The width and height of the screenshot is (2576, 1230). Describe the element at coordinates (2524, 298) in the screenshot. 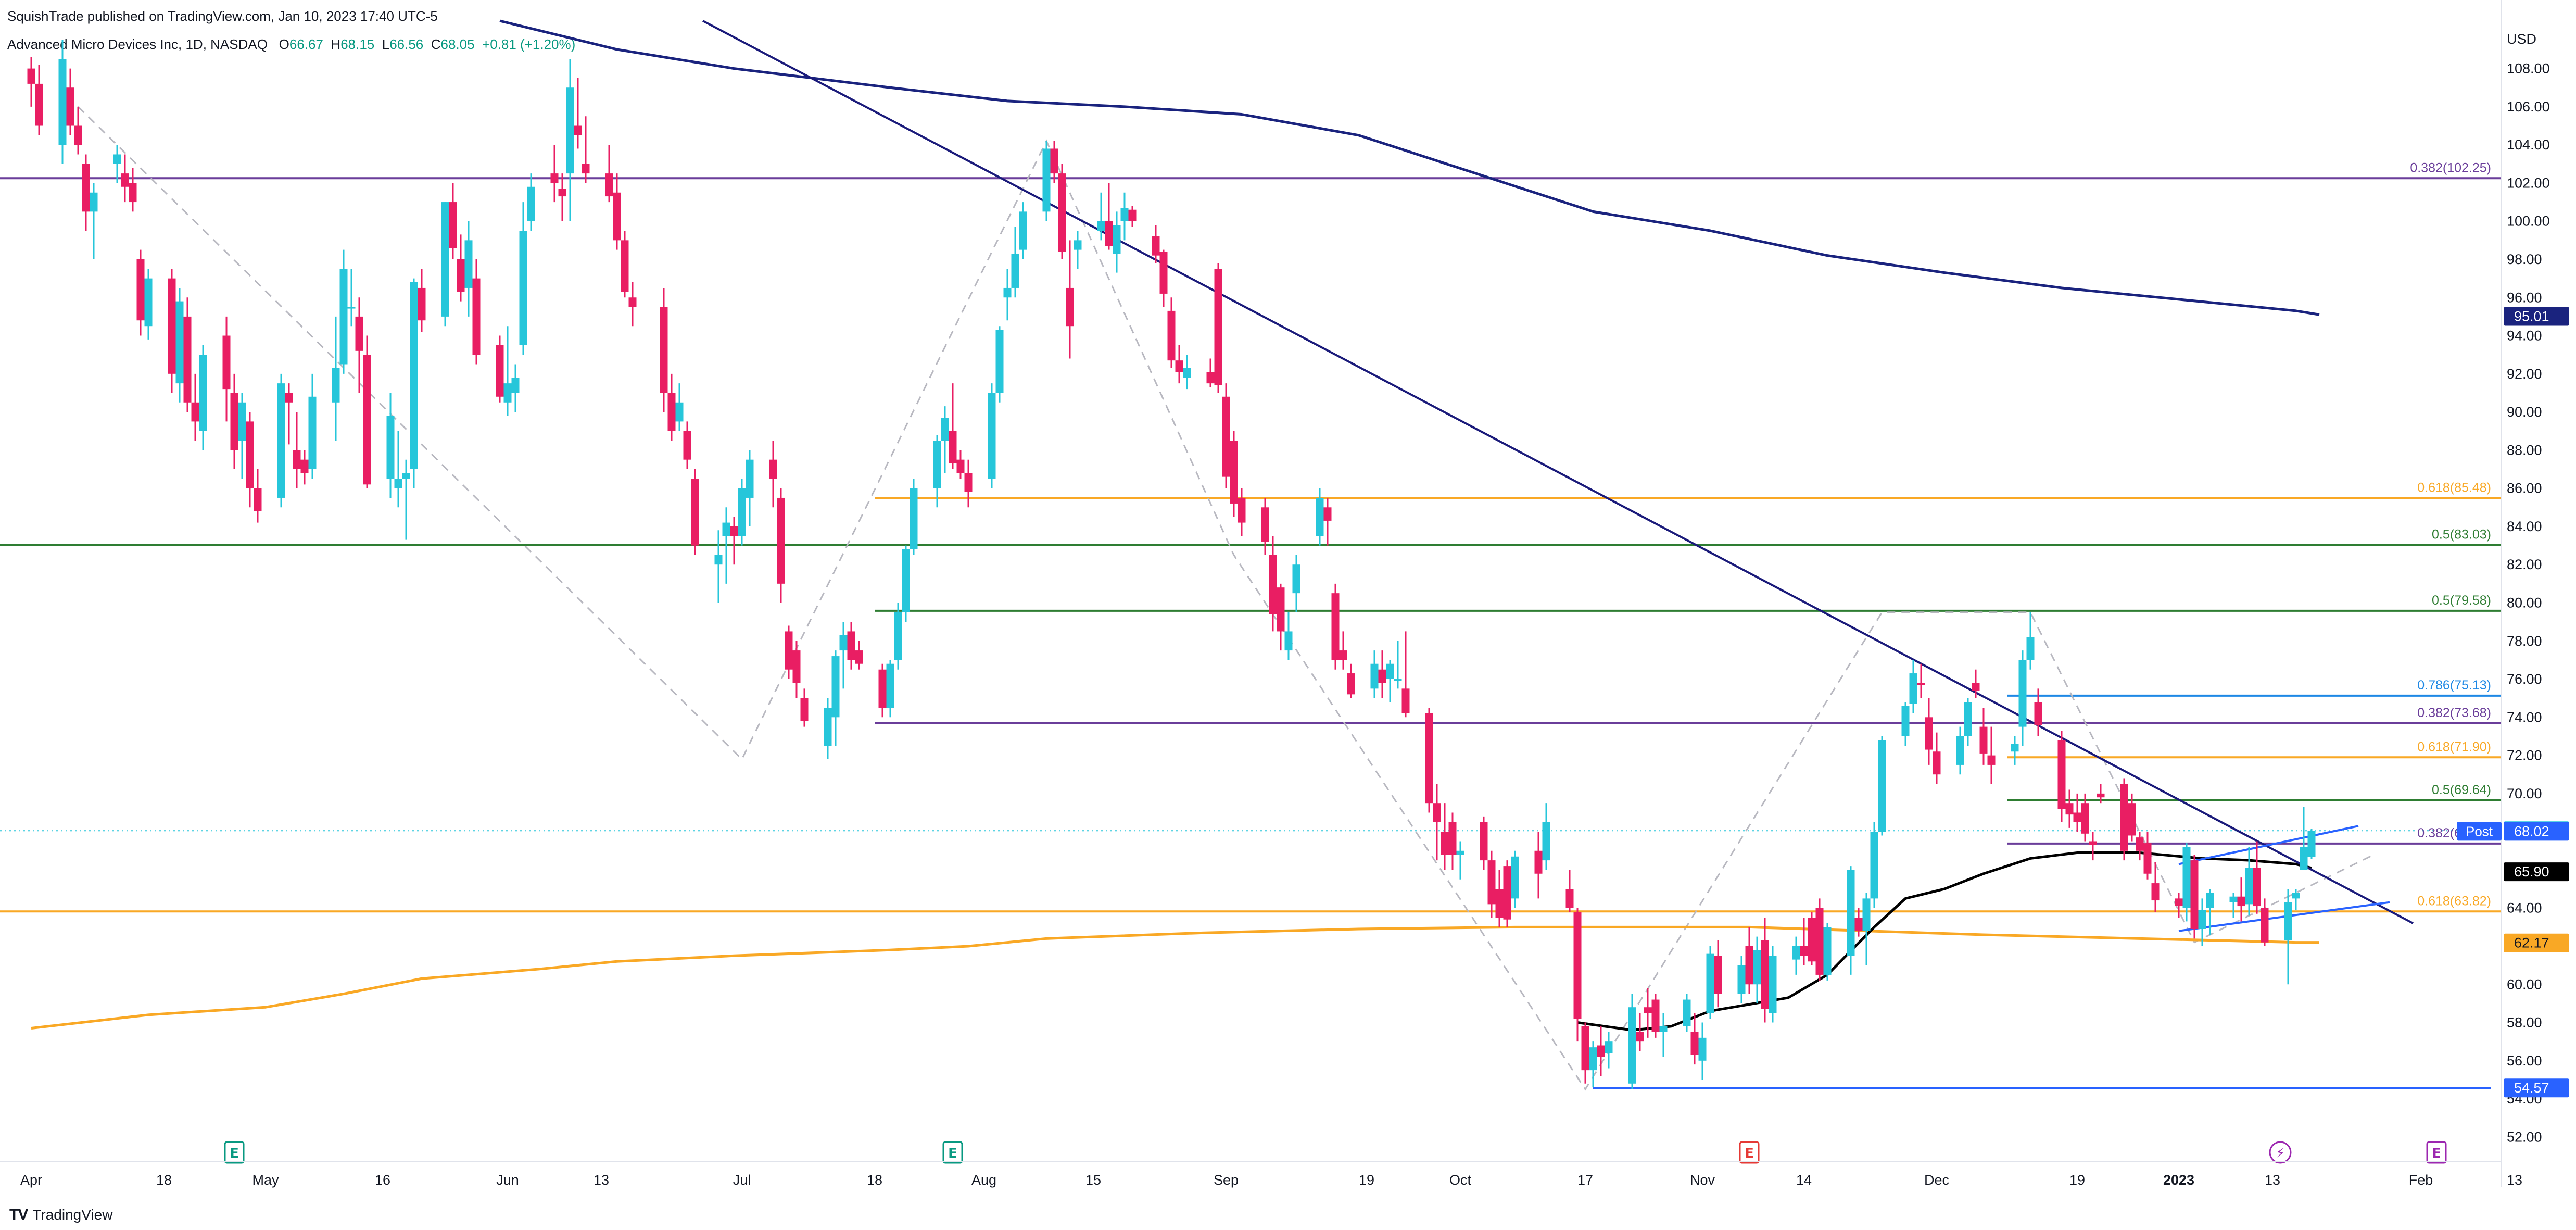

I see `price-tick-label: 96.00` at that location.